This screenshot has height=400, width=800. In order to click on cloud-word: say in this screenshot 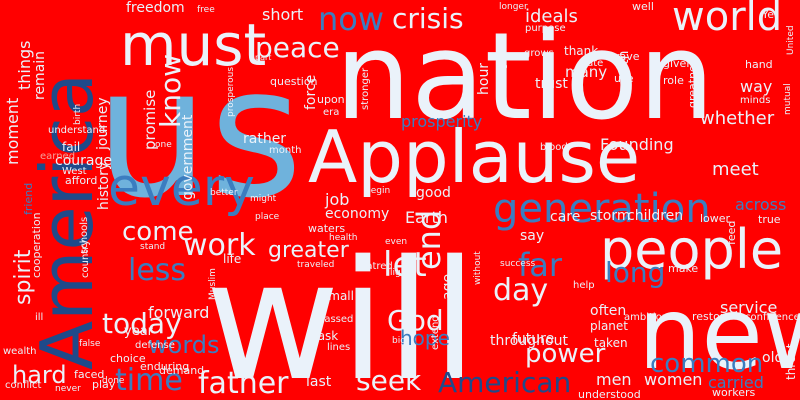, I will do `click(532, 236)`.